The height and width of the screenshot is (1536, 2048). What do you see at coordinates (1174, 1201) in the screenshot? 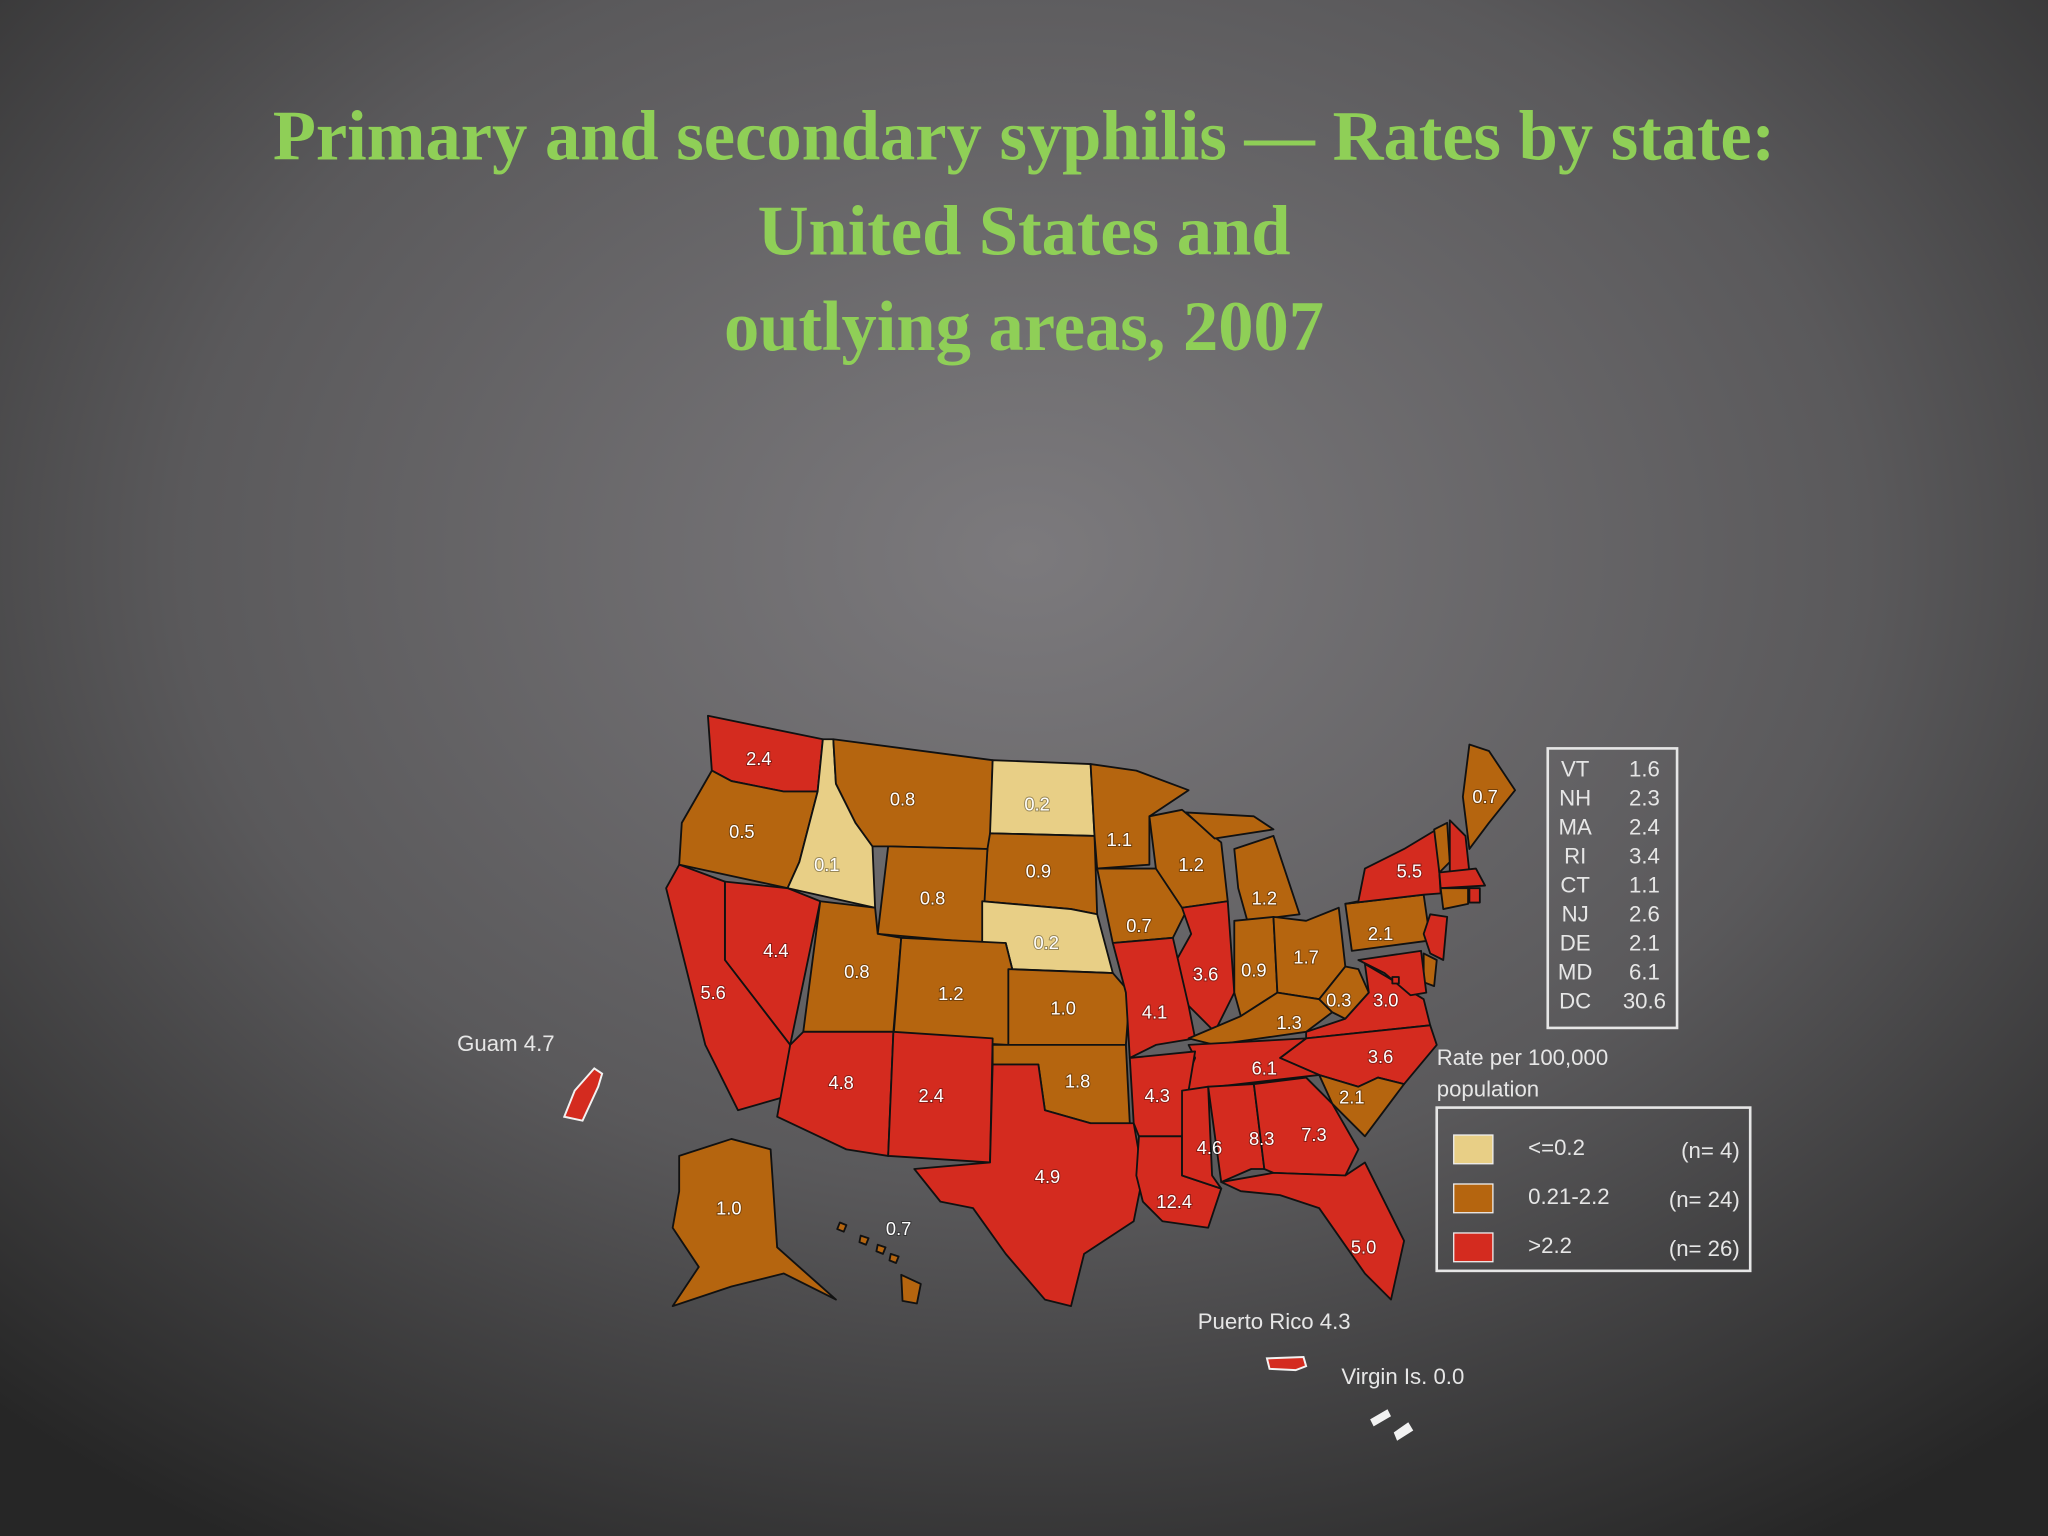
I see `state-rate-label: 12.4` at bounding box center [1174, 1201].